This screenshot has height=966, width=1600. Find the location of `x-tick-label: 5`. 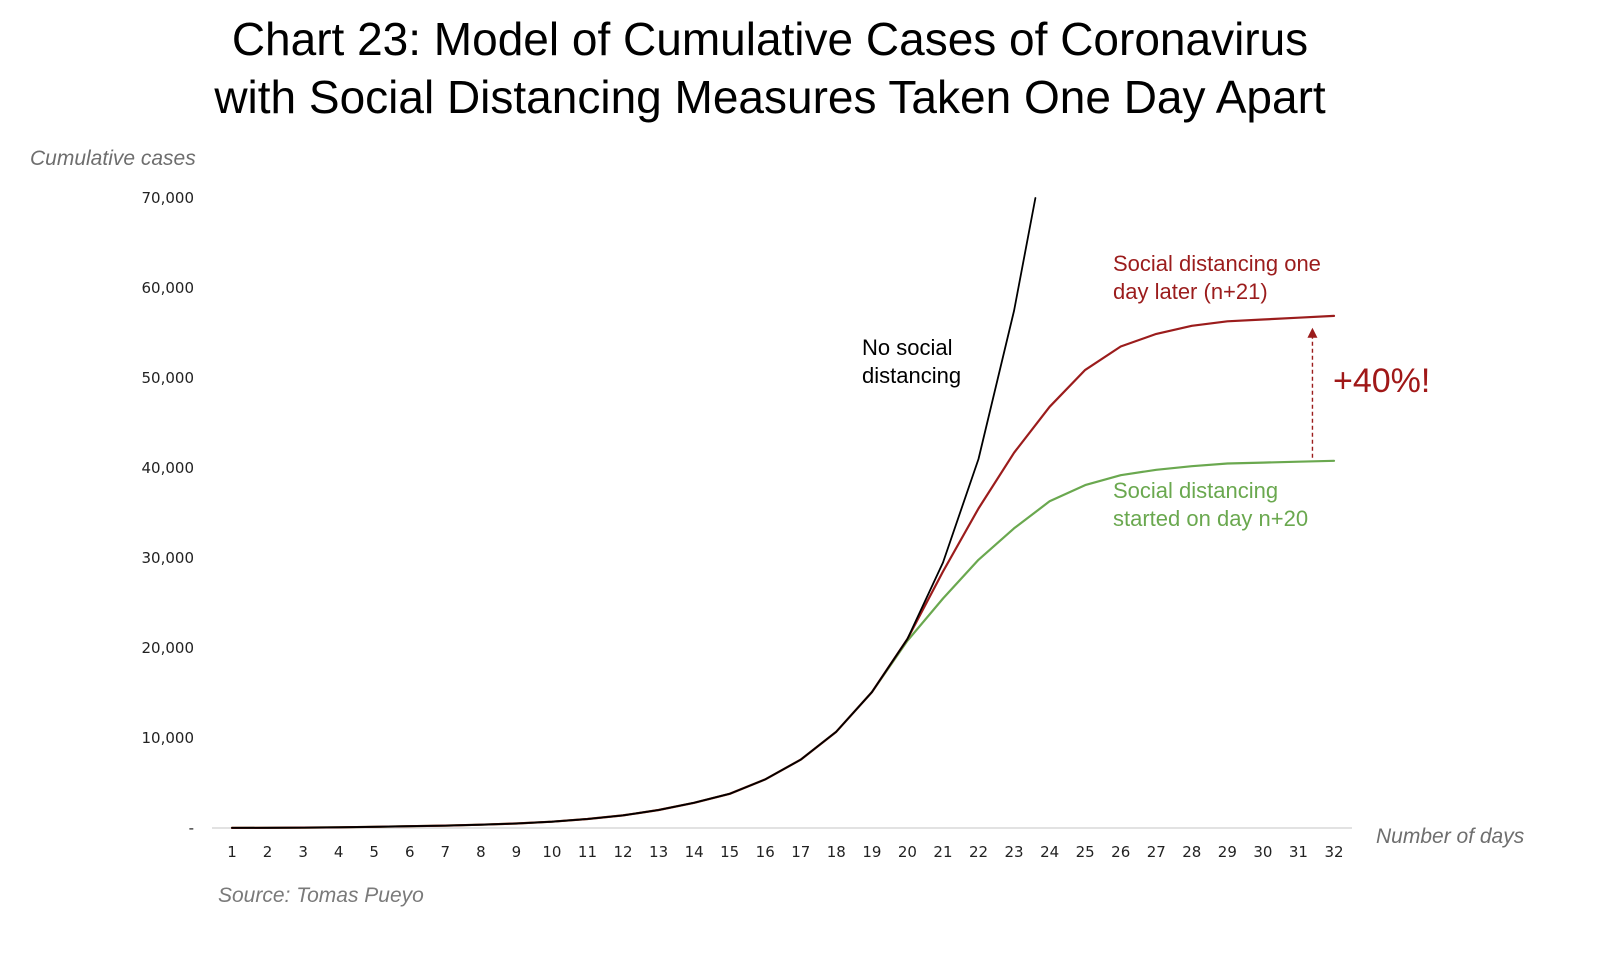

x-tick-label: 5 is located at coordinates (374, 852).